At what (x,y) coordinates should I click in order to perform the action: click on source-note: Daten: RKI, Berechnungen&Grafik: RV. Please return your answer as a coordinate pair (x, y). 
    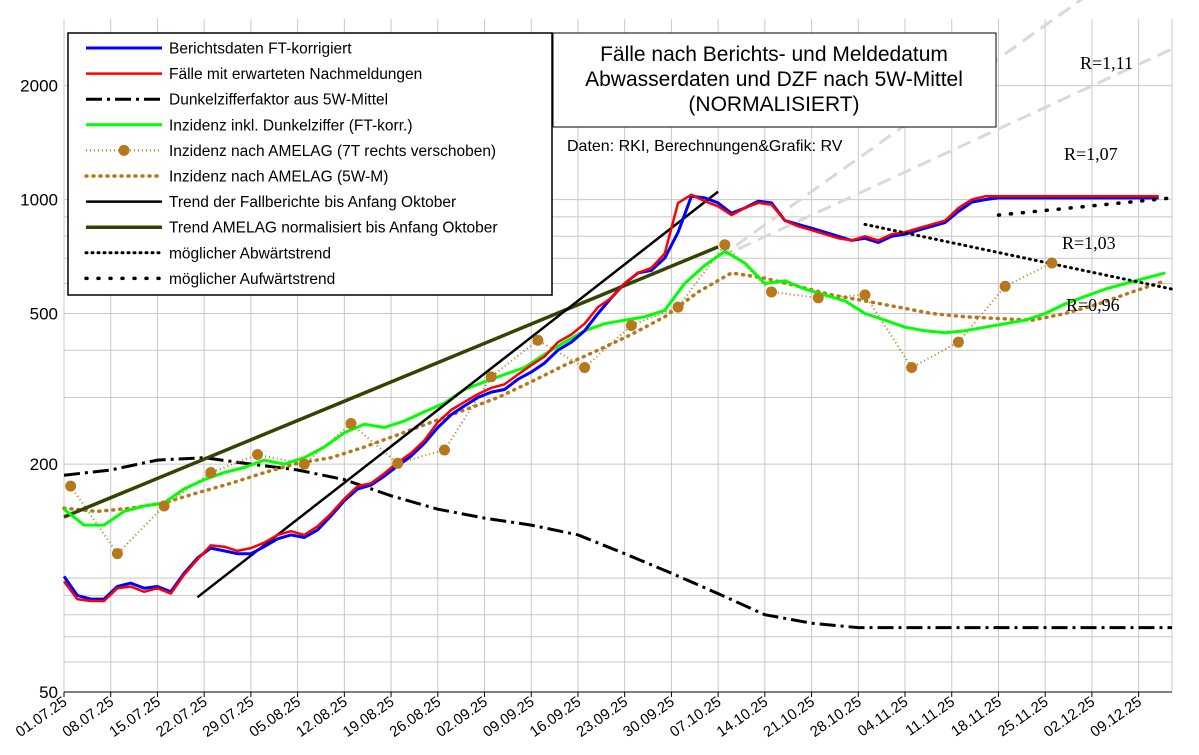
    Looking at the image, I should click on (705, 146).